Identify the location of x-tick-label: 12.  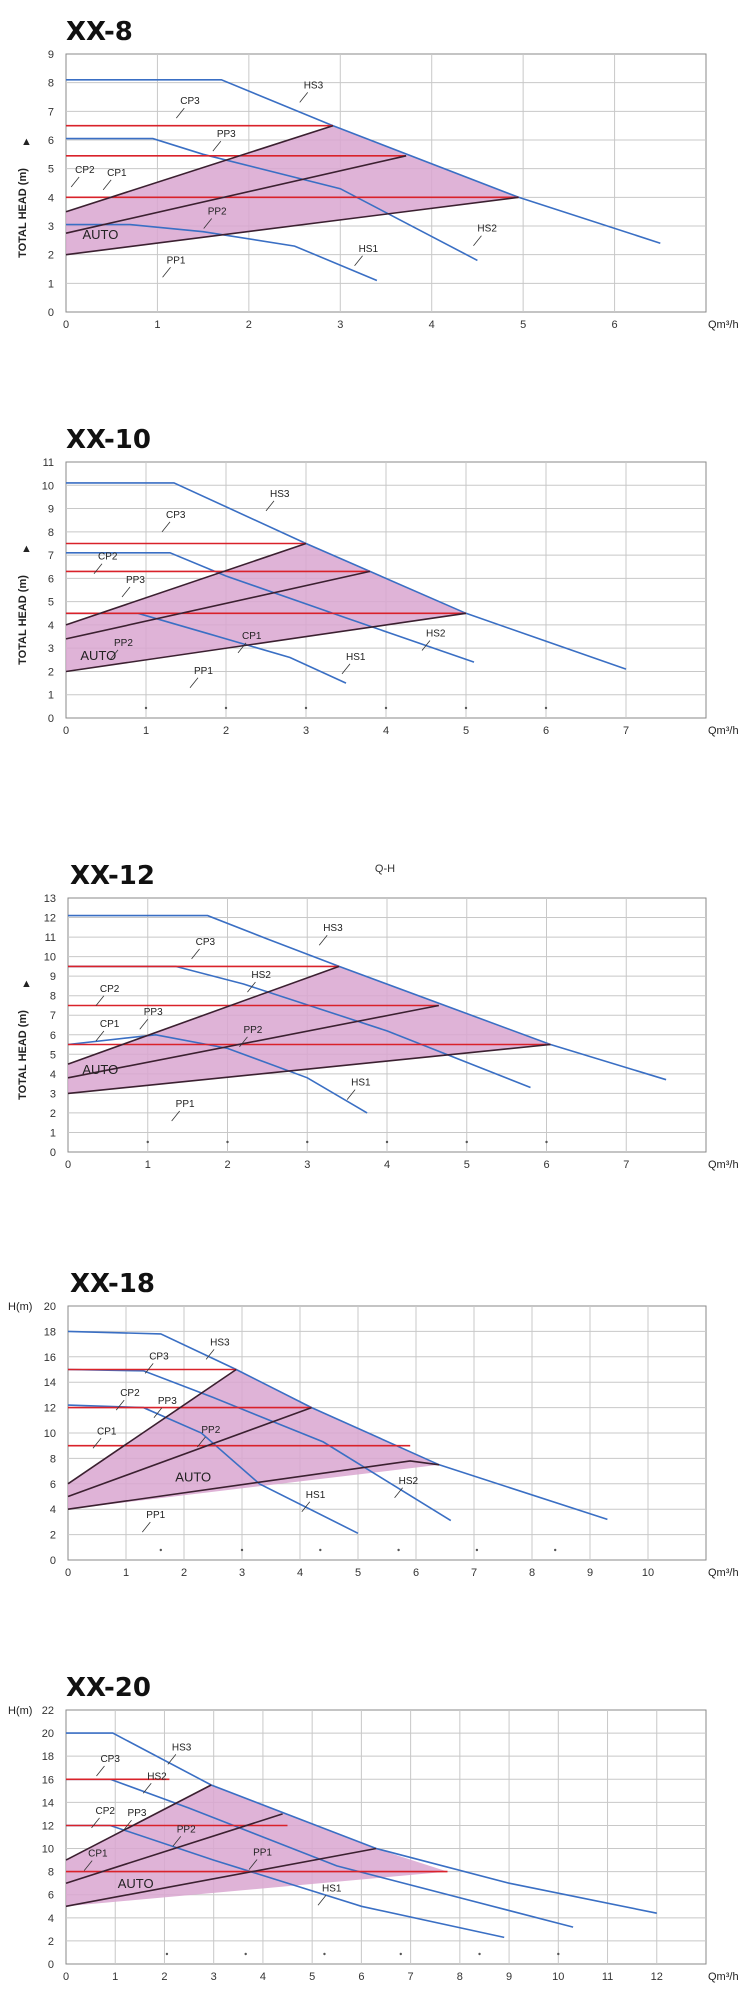
(657, 1977).